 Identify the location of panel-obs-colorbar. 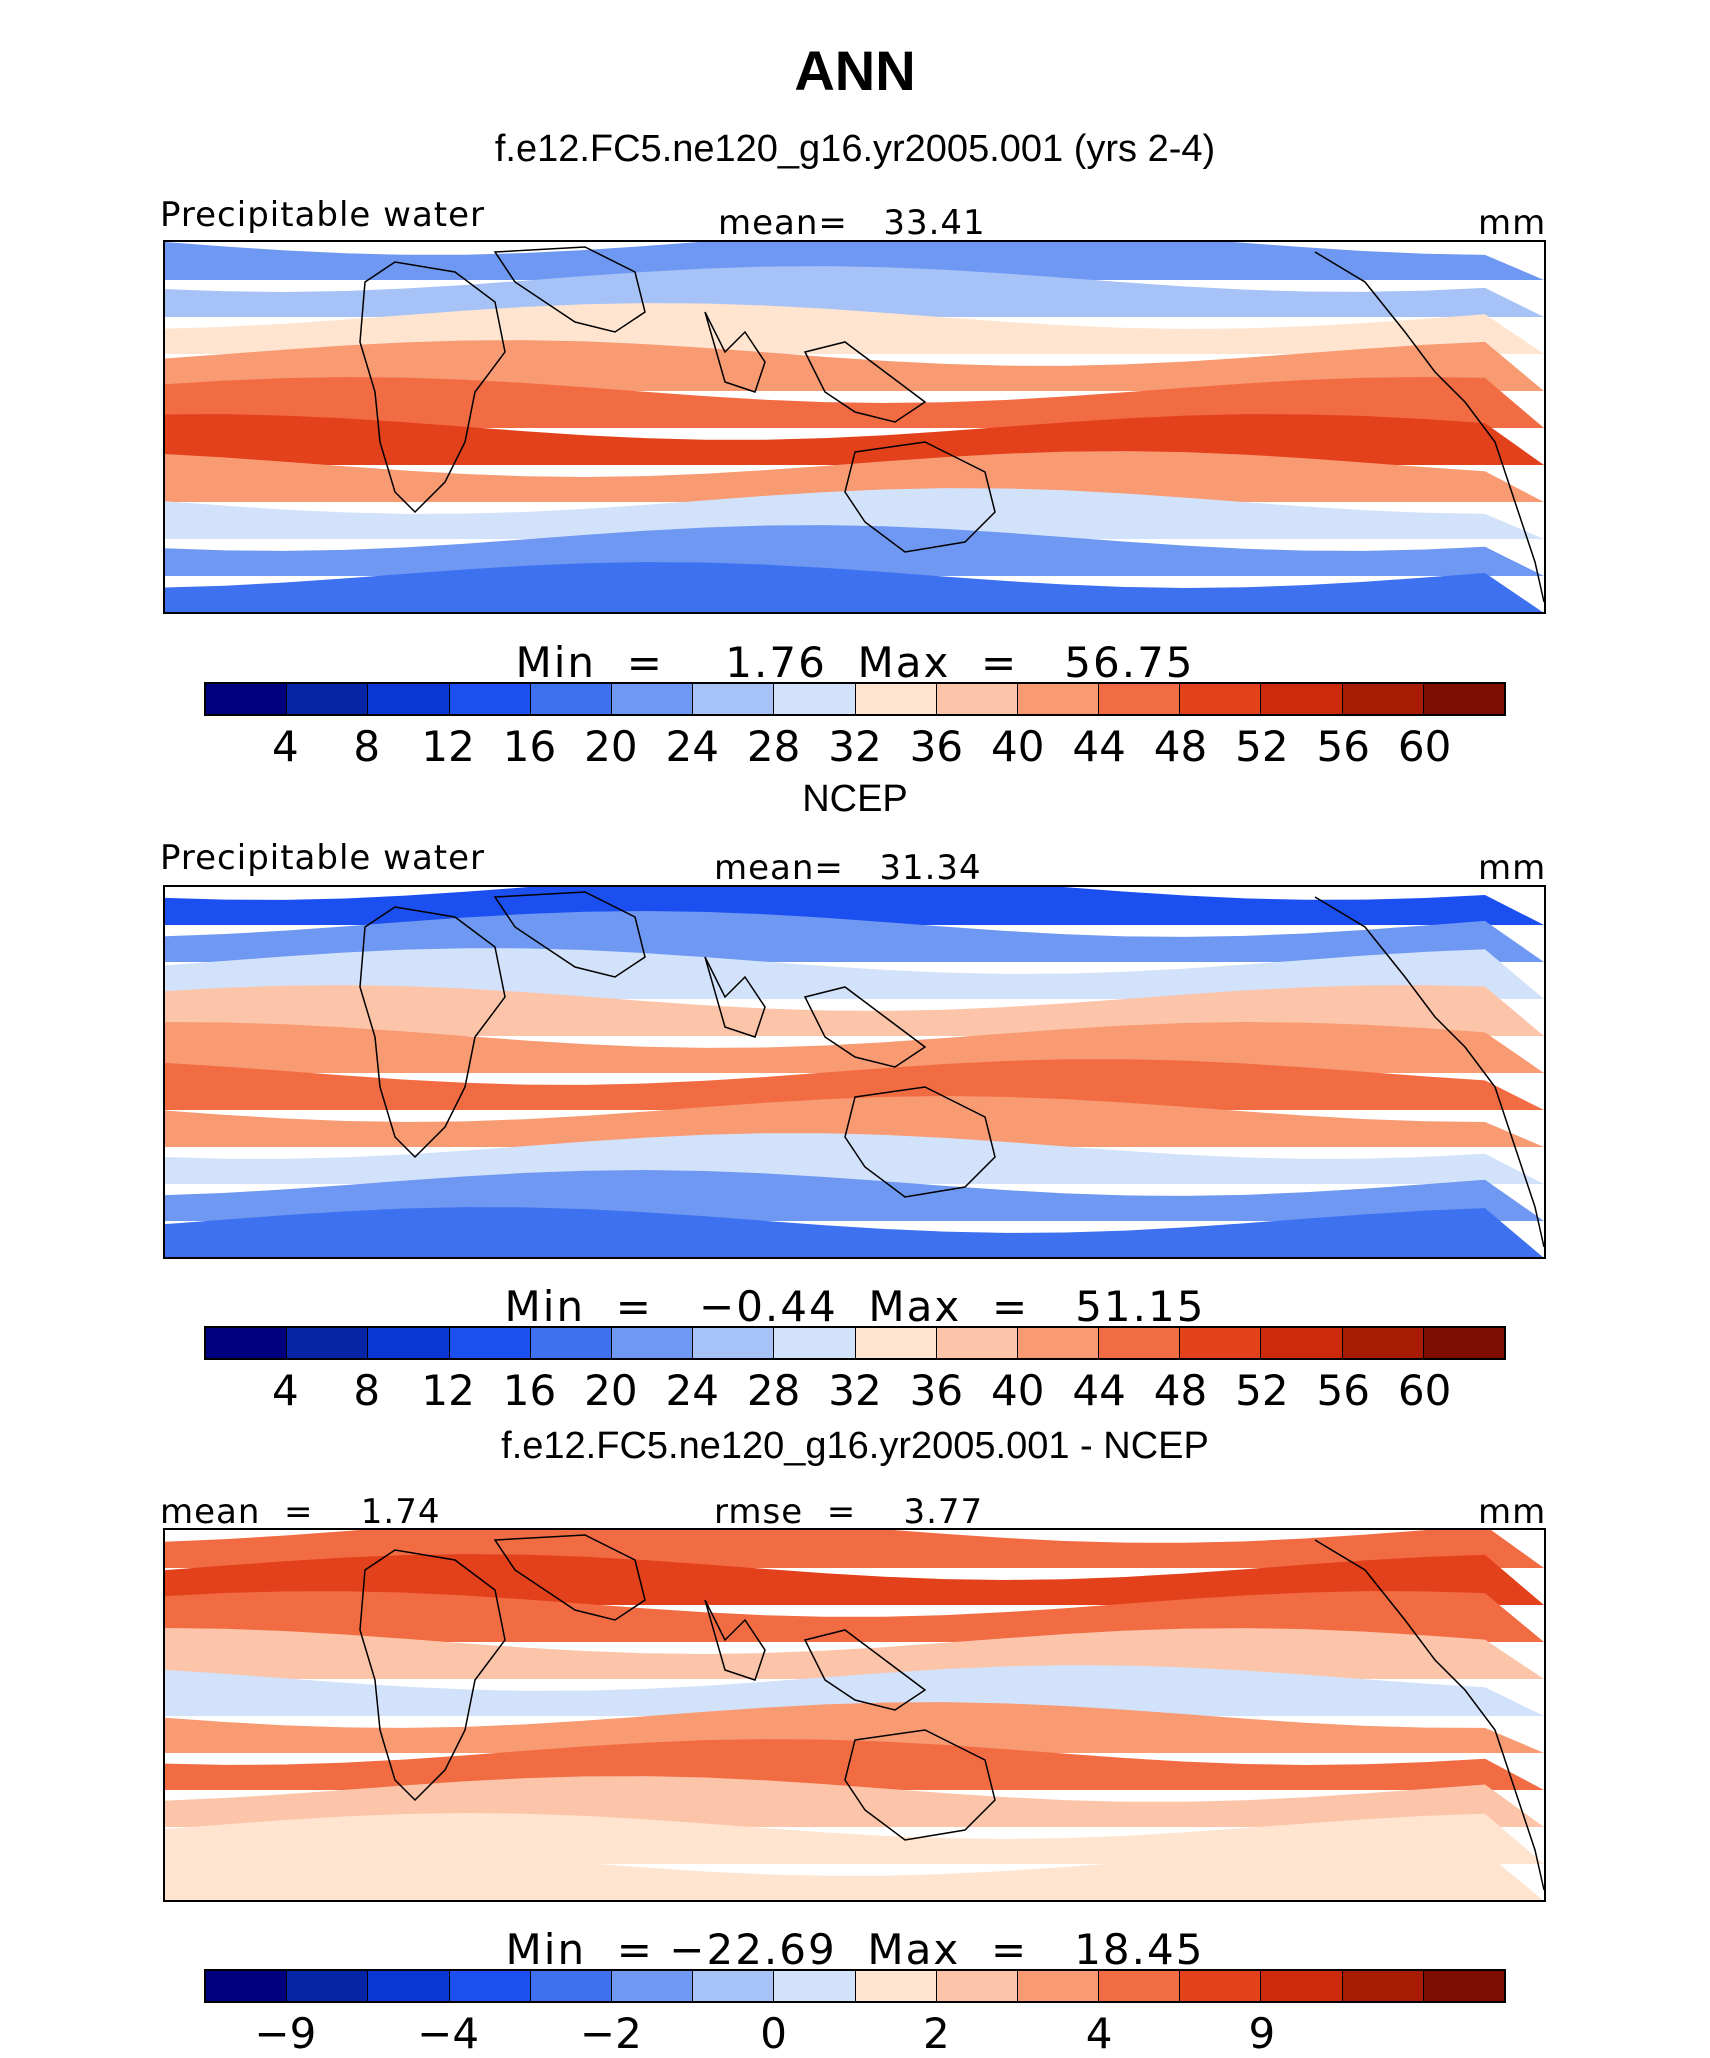
(855, 1343).